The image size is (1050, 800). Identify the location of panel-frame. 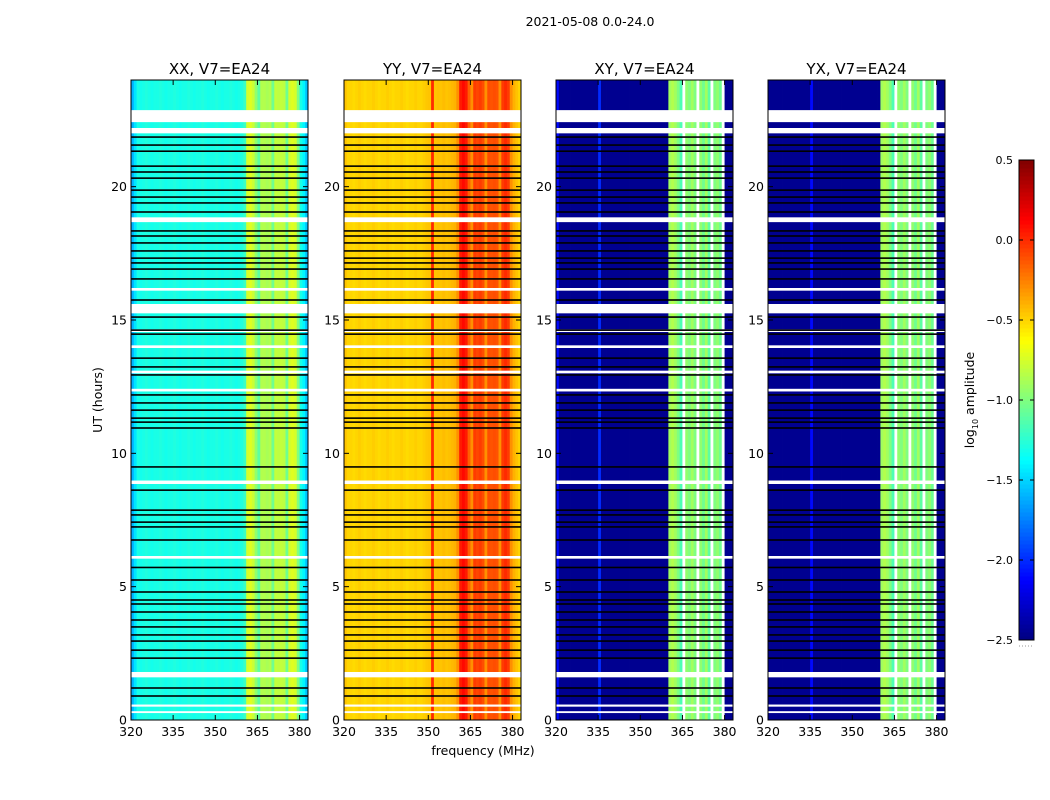
(219, 400).